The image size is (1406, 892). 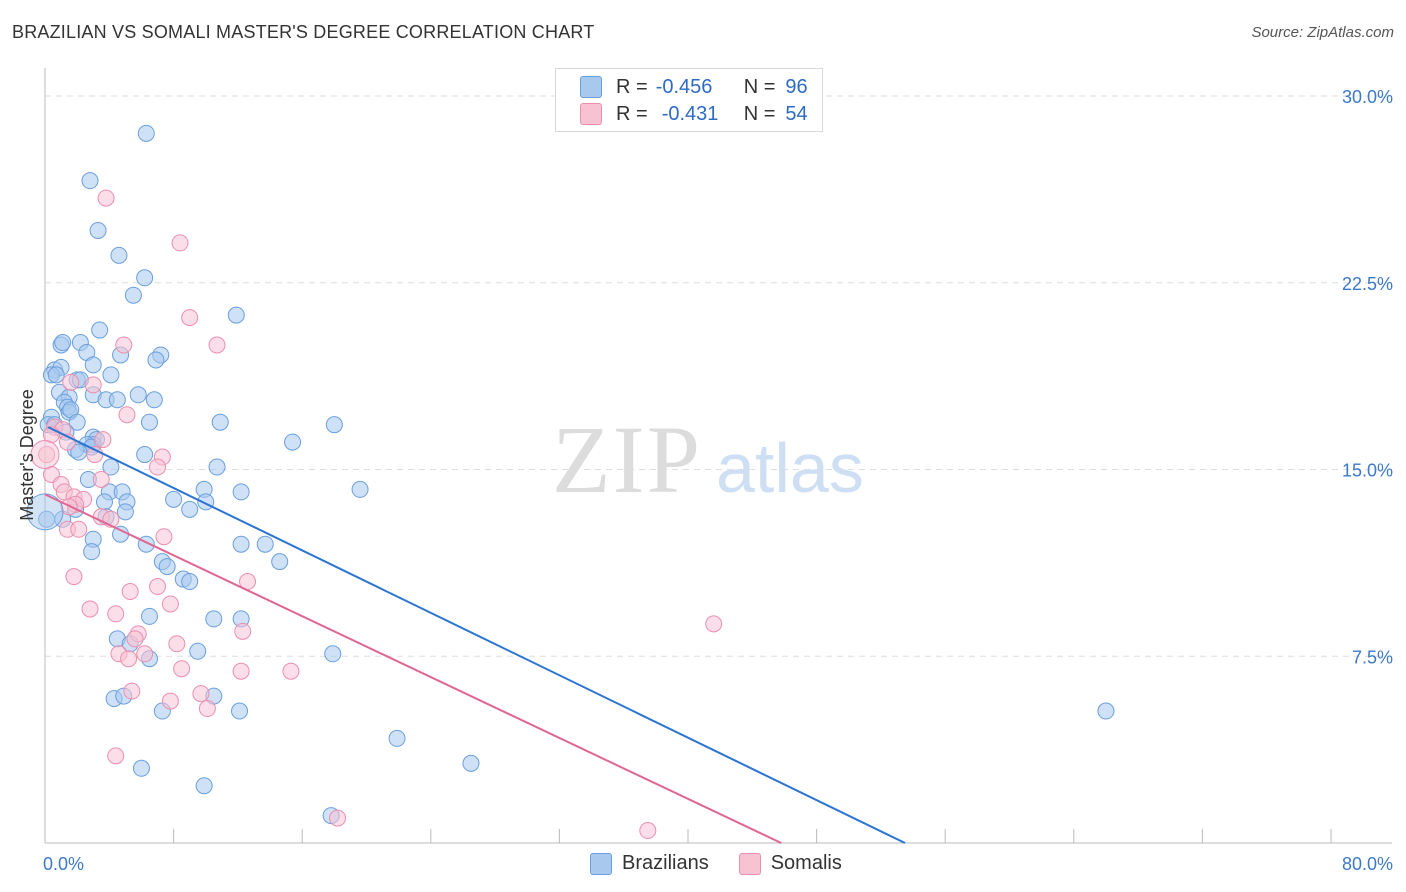 I want to click on bottom-legend-swatch-brazilians, so click(x=601, y=863).